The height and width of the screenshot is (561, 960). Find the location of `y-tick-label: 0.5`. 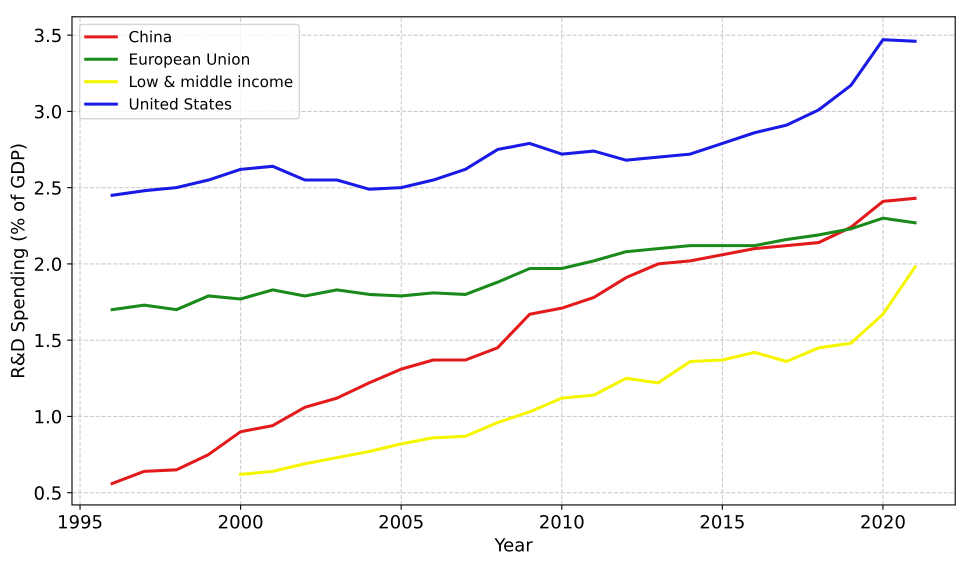

y-tick-label: 0.5 is located at coordinates (47, 493).